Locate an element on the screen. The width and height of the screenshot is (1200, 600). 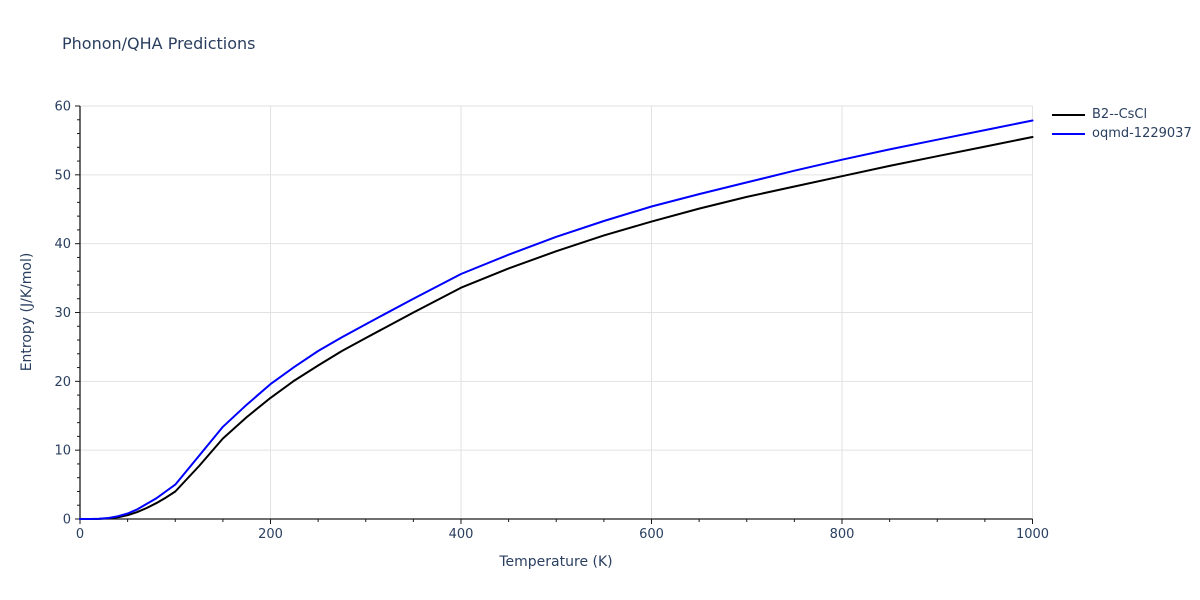
x-tick-label: 800 is located at coordinates (842, 534).